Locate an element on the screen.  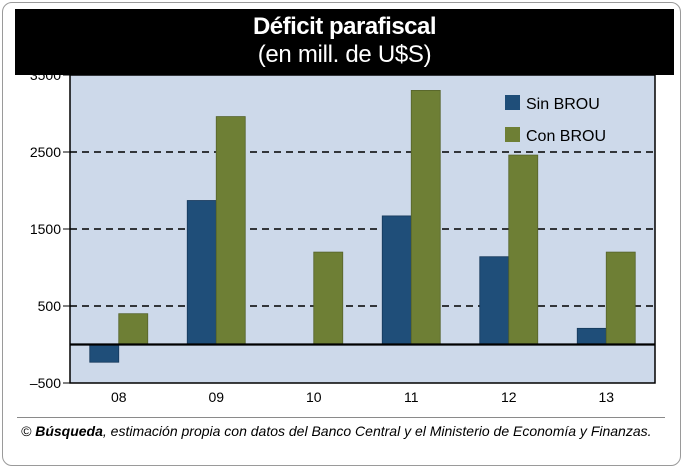
y-tick-label: 3500 is located at coordinates (45, 75).